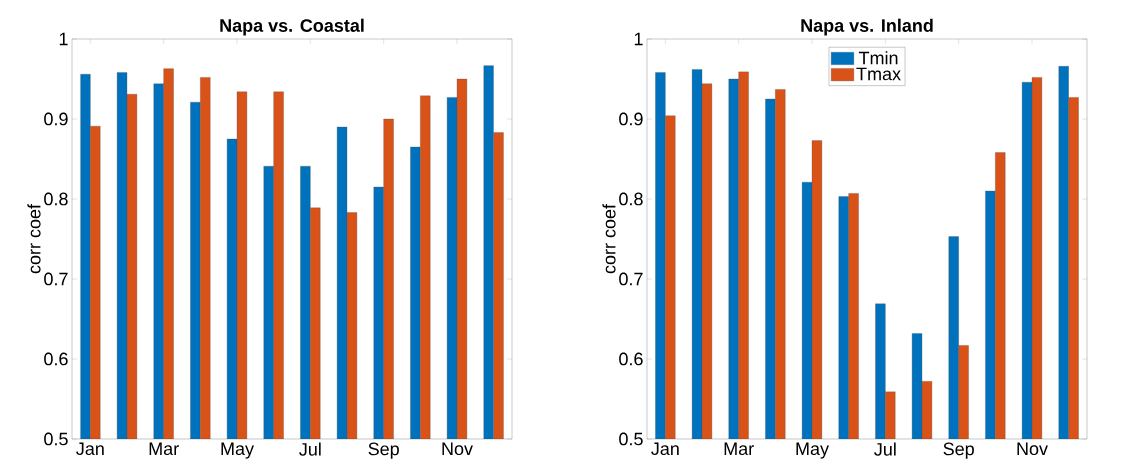 The height and width of the screenshot is (475, 1124). Describe the element at coordinates (867, 27) in the screenshot. I see `chart-title: Napa vs. Inland` at that location.